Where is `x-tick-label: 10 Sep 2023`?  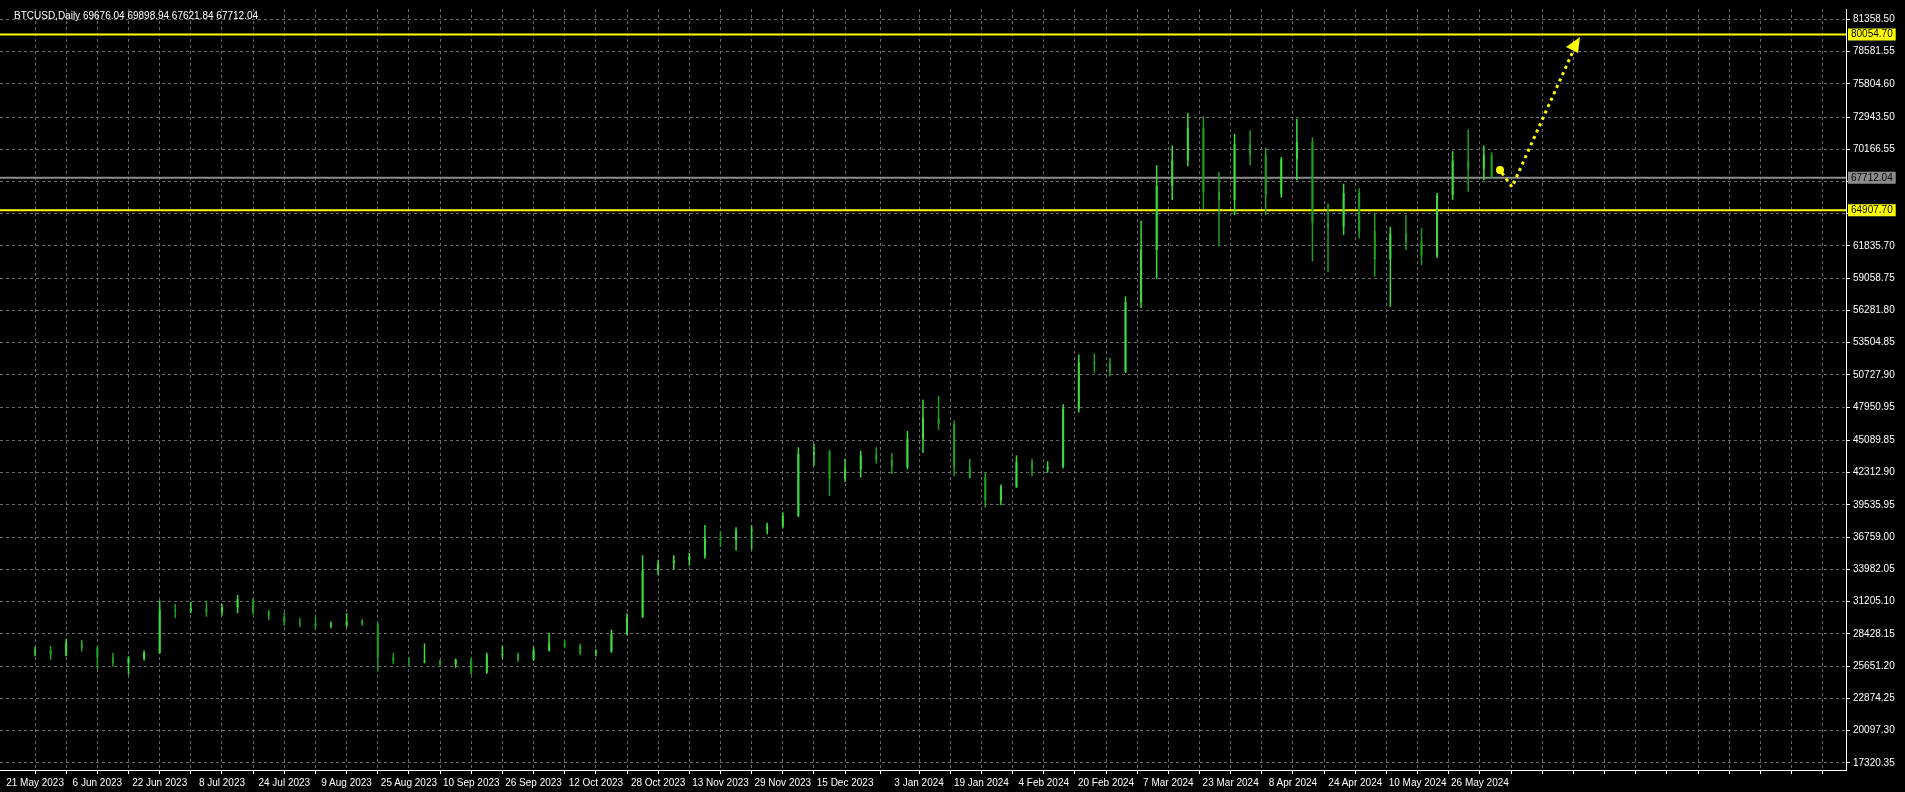
x-tick-label: 10 Sep 2023 is located at coordinates (471, 782).